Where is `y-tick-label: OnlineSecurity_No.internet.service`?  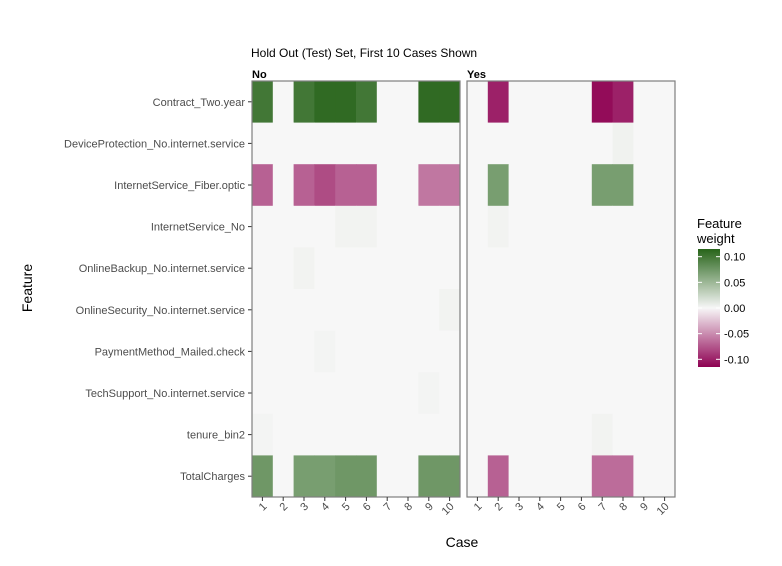
y-tick-label: OnlineSecurity_No.internet.service is located at coordinates (160, 311).